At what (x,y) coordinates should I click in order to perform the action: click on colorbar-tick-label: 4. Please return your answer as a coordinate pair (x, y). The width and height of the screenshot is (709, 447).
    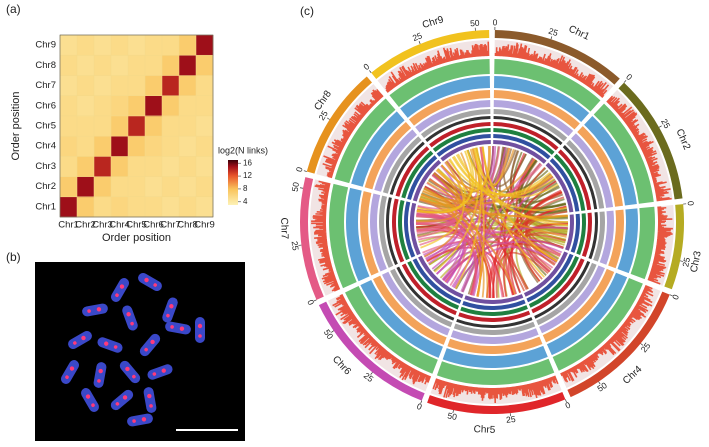
    Looking at the image, I should click on (245, 201).